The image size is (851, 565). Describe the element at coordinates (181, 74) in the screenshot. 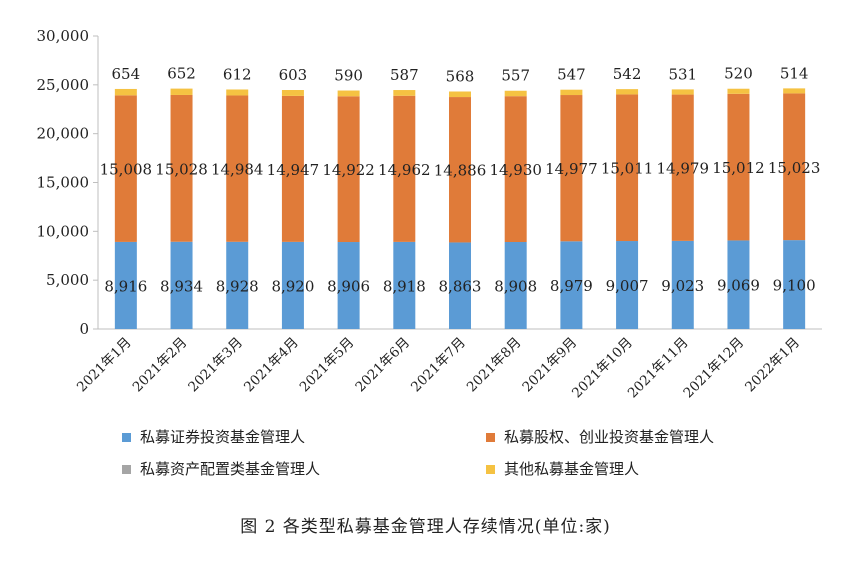

I see `data-label-other: 652` at that location.